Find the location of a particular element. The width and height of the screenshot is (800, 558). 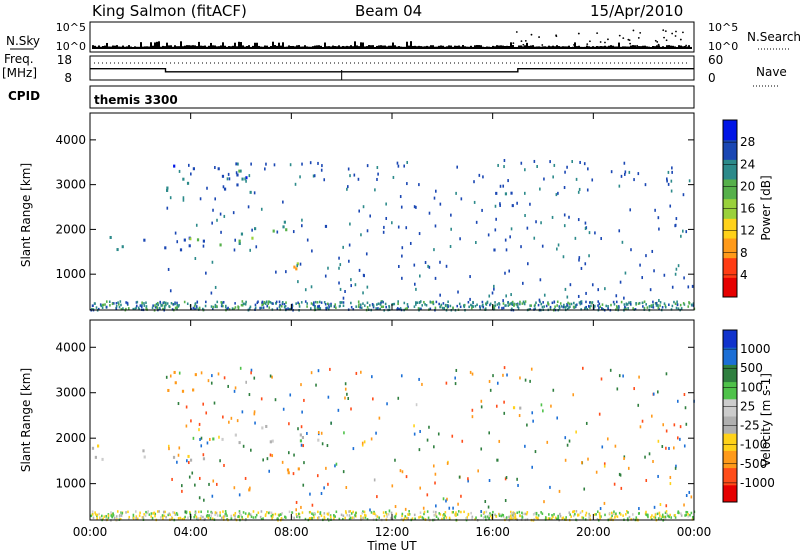

colorbar-tick-label: -500 is located at coordinates (753, 464).